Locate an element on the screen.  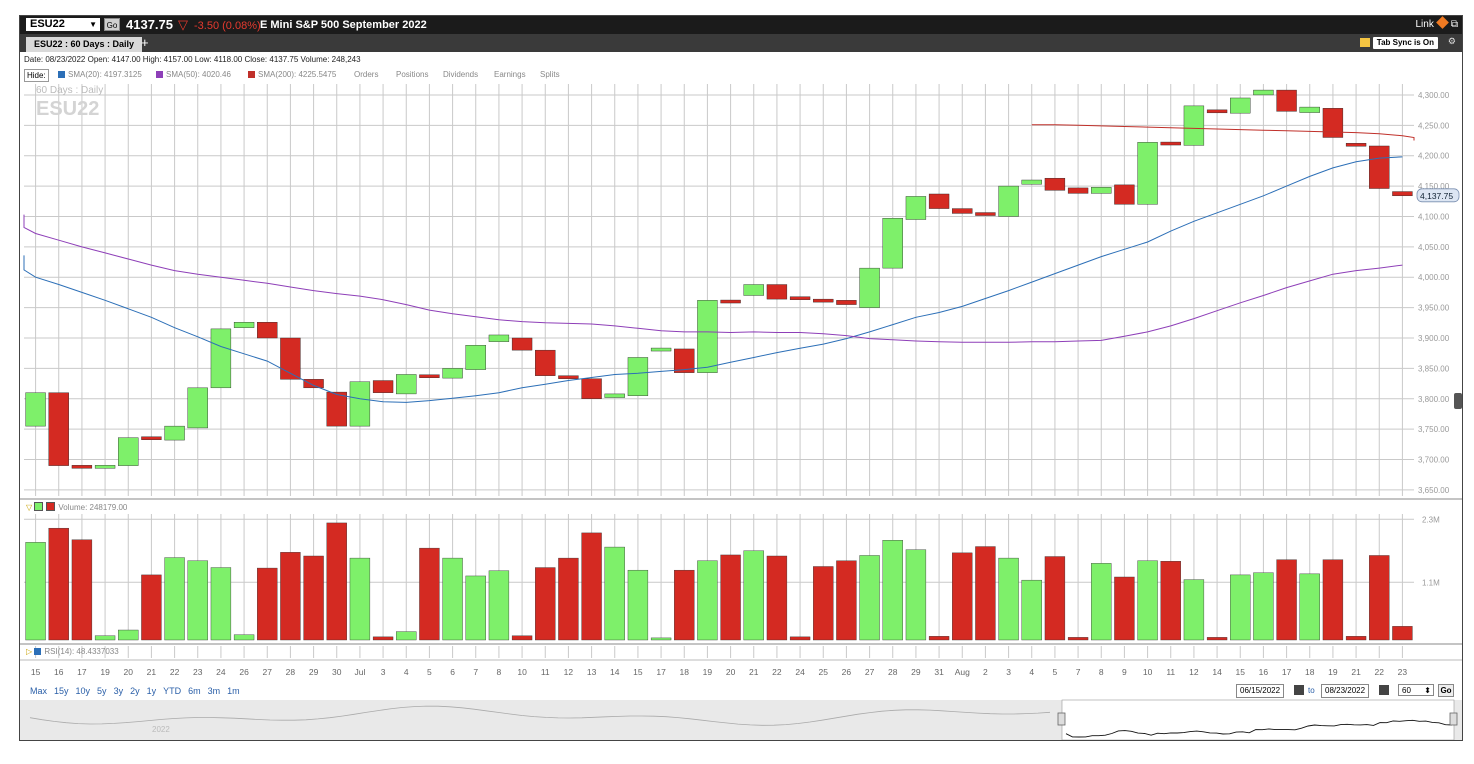
x-tick-label: 11 is located at coordinates (545, 672).